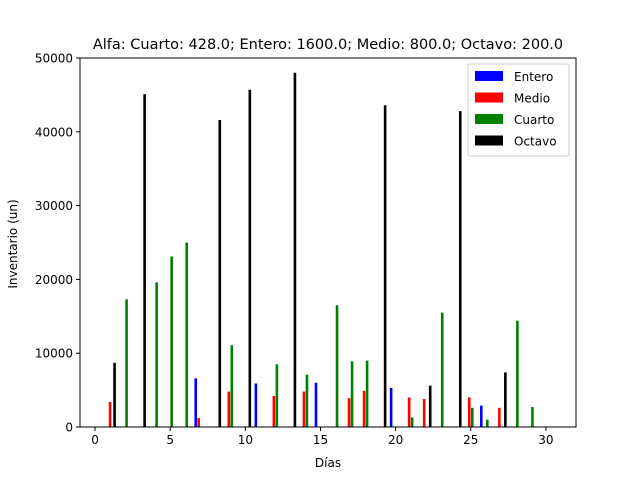 This screenshot has height=484, width=640. I want to click on legend: Entero Medio Cuarto Octavo, so click(518, 110).